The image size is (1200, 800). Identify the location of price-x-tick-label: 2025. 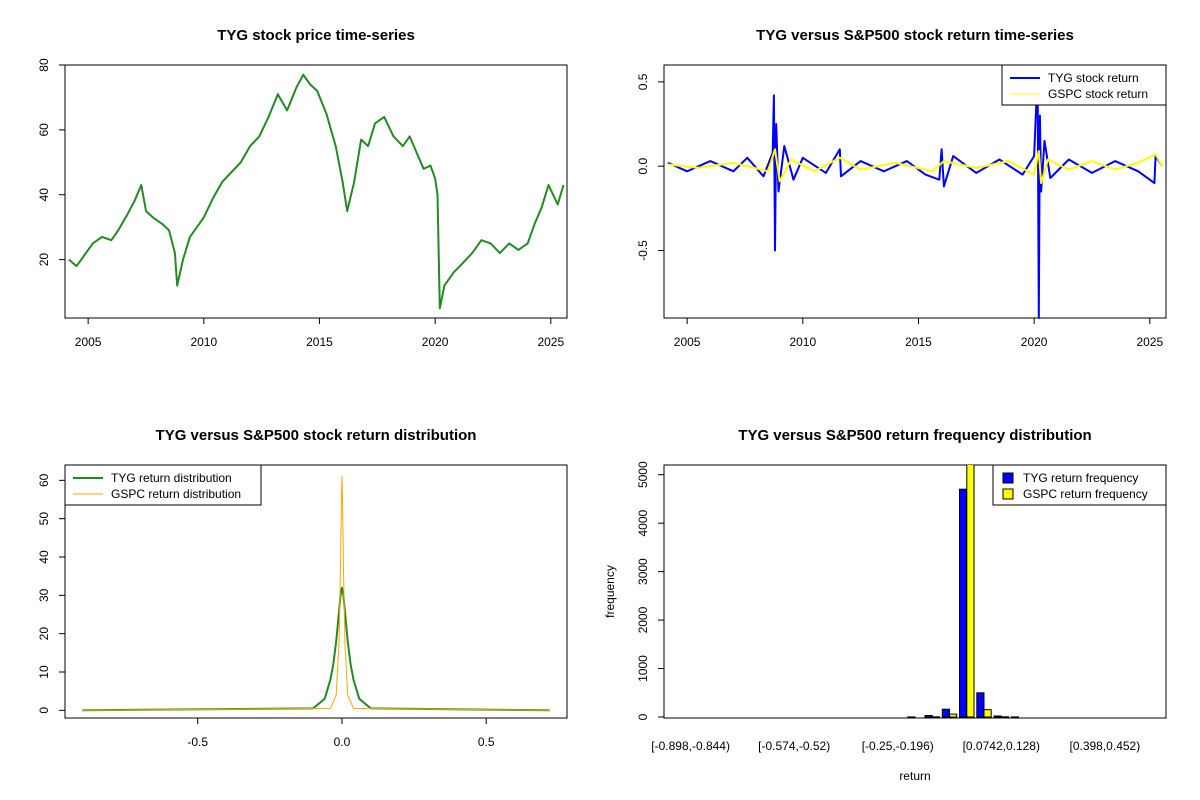
(550, 342).